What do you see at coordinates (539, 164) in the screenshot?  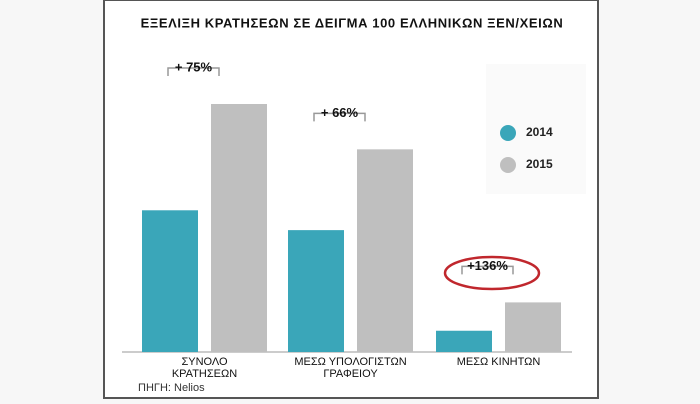 I see `legend-label: 2015` at bounding box center [539, 164].